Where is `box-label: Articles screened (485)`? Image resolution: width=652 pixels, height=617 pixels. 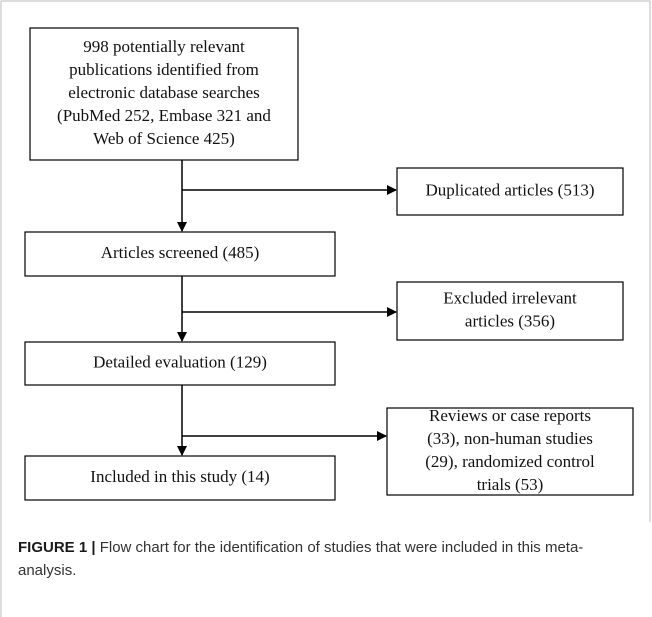
box-label: Articles screened (485) is located at coordinates (180, 252).